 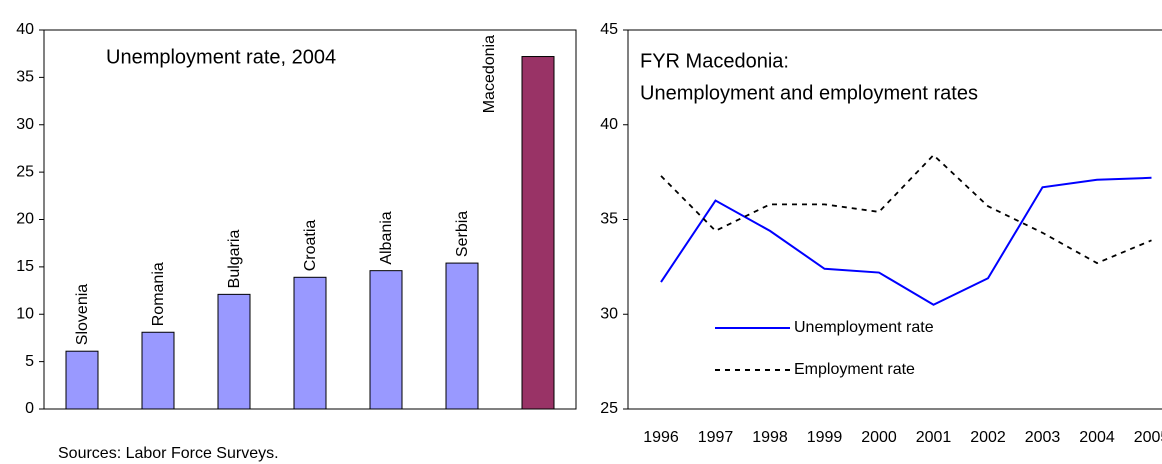 I want to click on y-tick-label: 5, so click(x=29, y=361).